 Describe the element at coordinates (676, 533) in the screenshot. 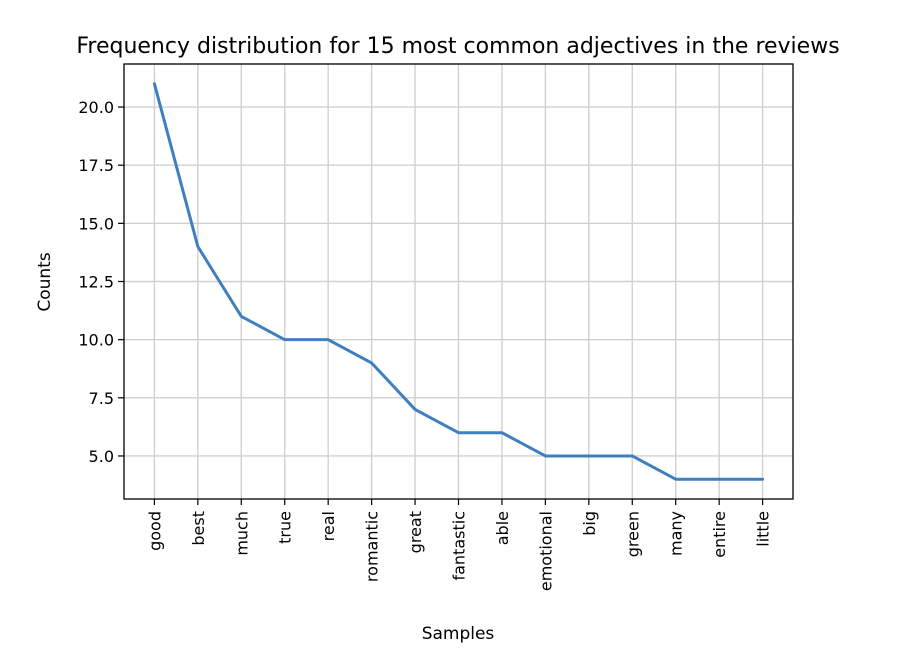

I see `x-tick-label-many: many` at that location.